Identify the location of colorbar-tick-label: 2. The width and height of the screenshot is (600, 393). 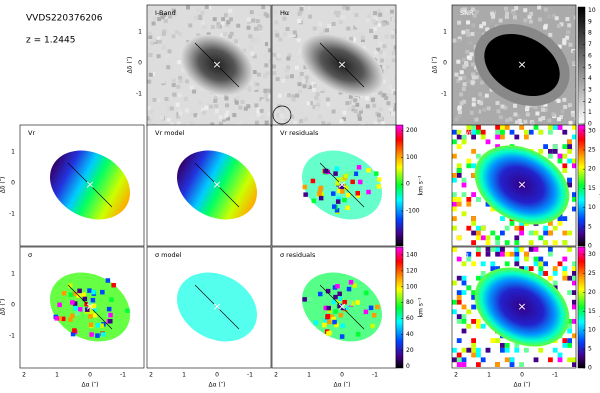
(590, 101).